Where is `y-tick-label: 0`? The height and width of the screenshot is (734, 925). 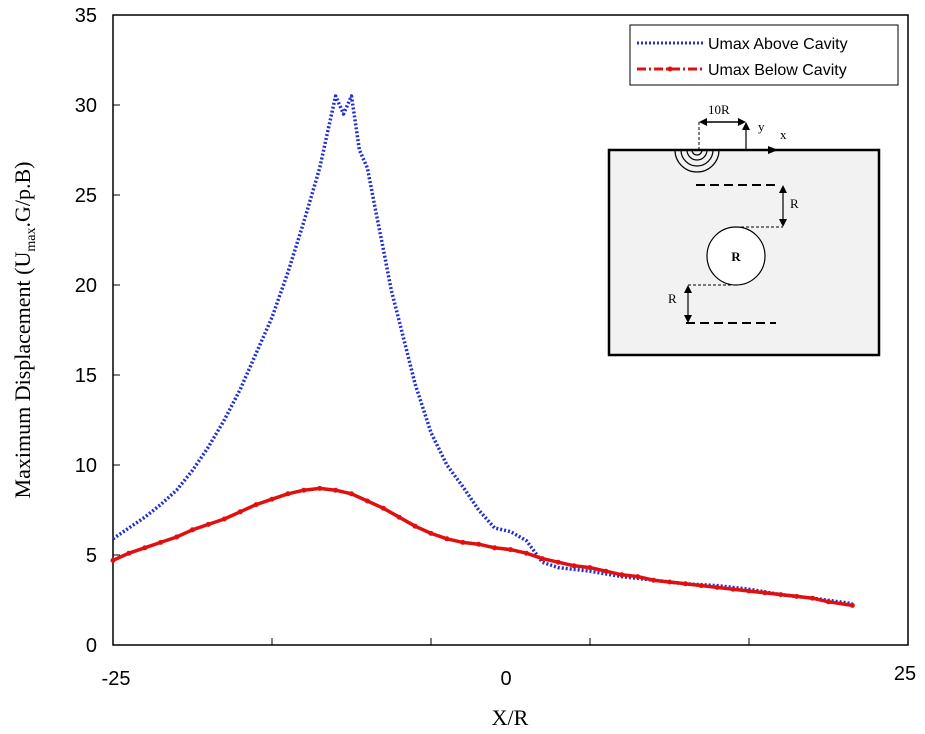 y-tick-label: 0 is located at coordinates (91, 646).